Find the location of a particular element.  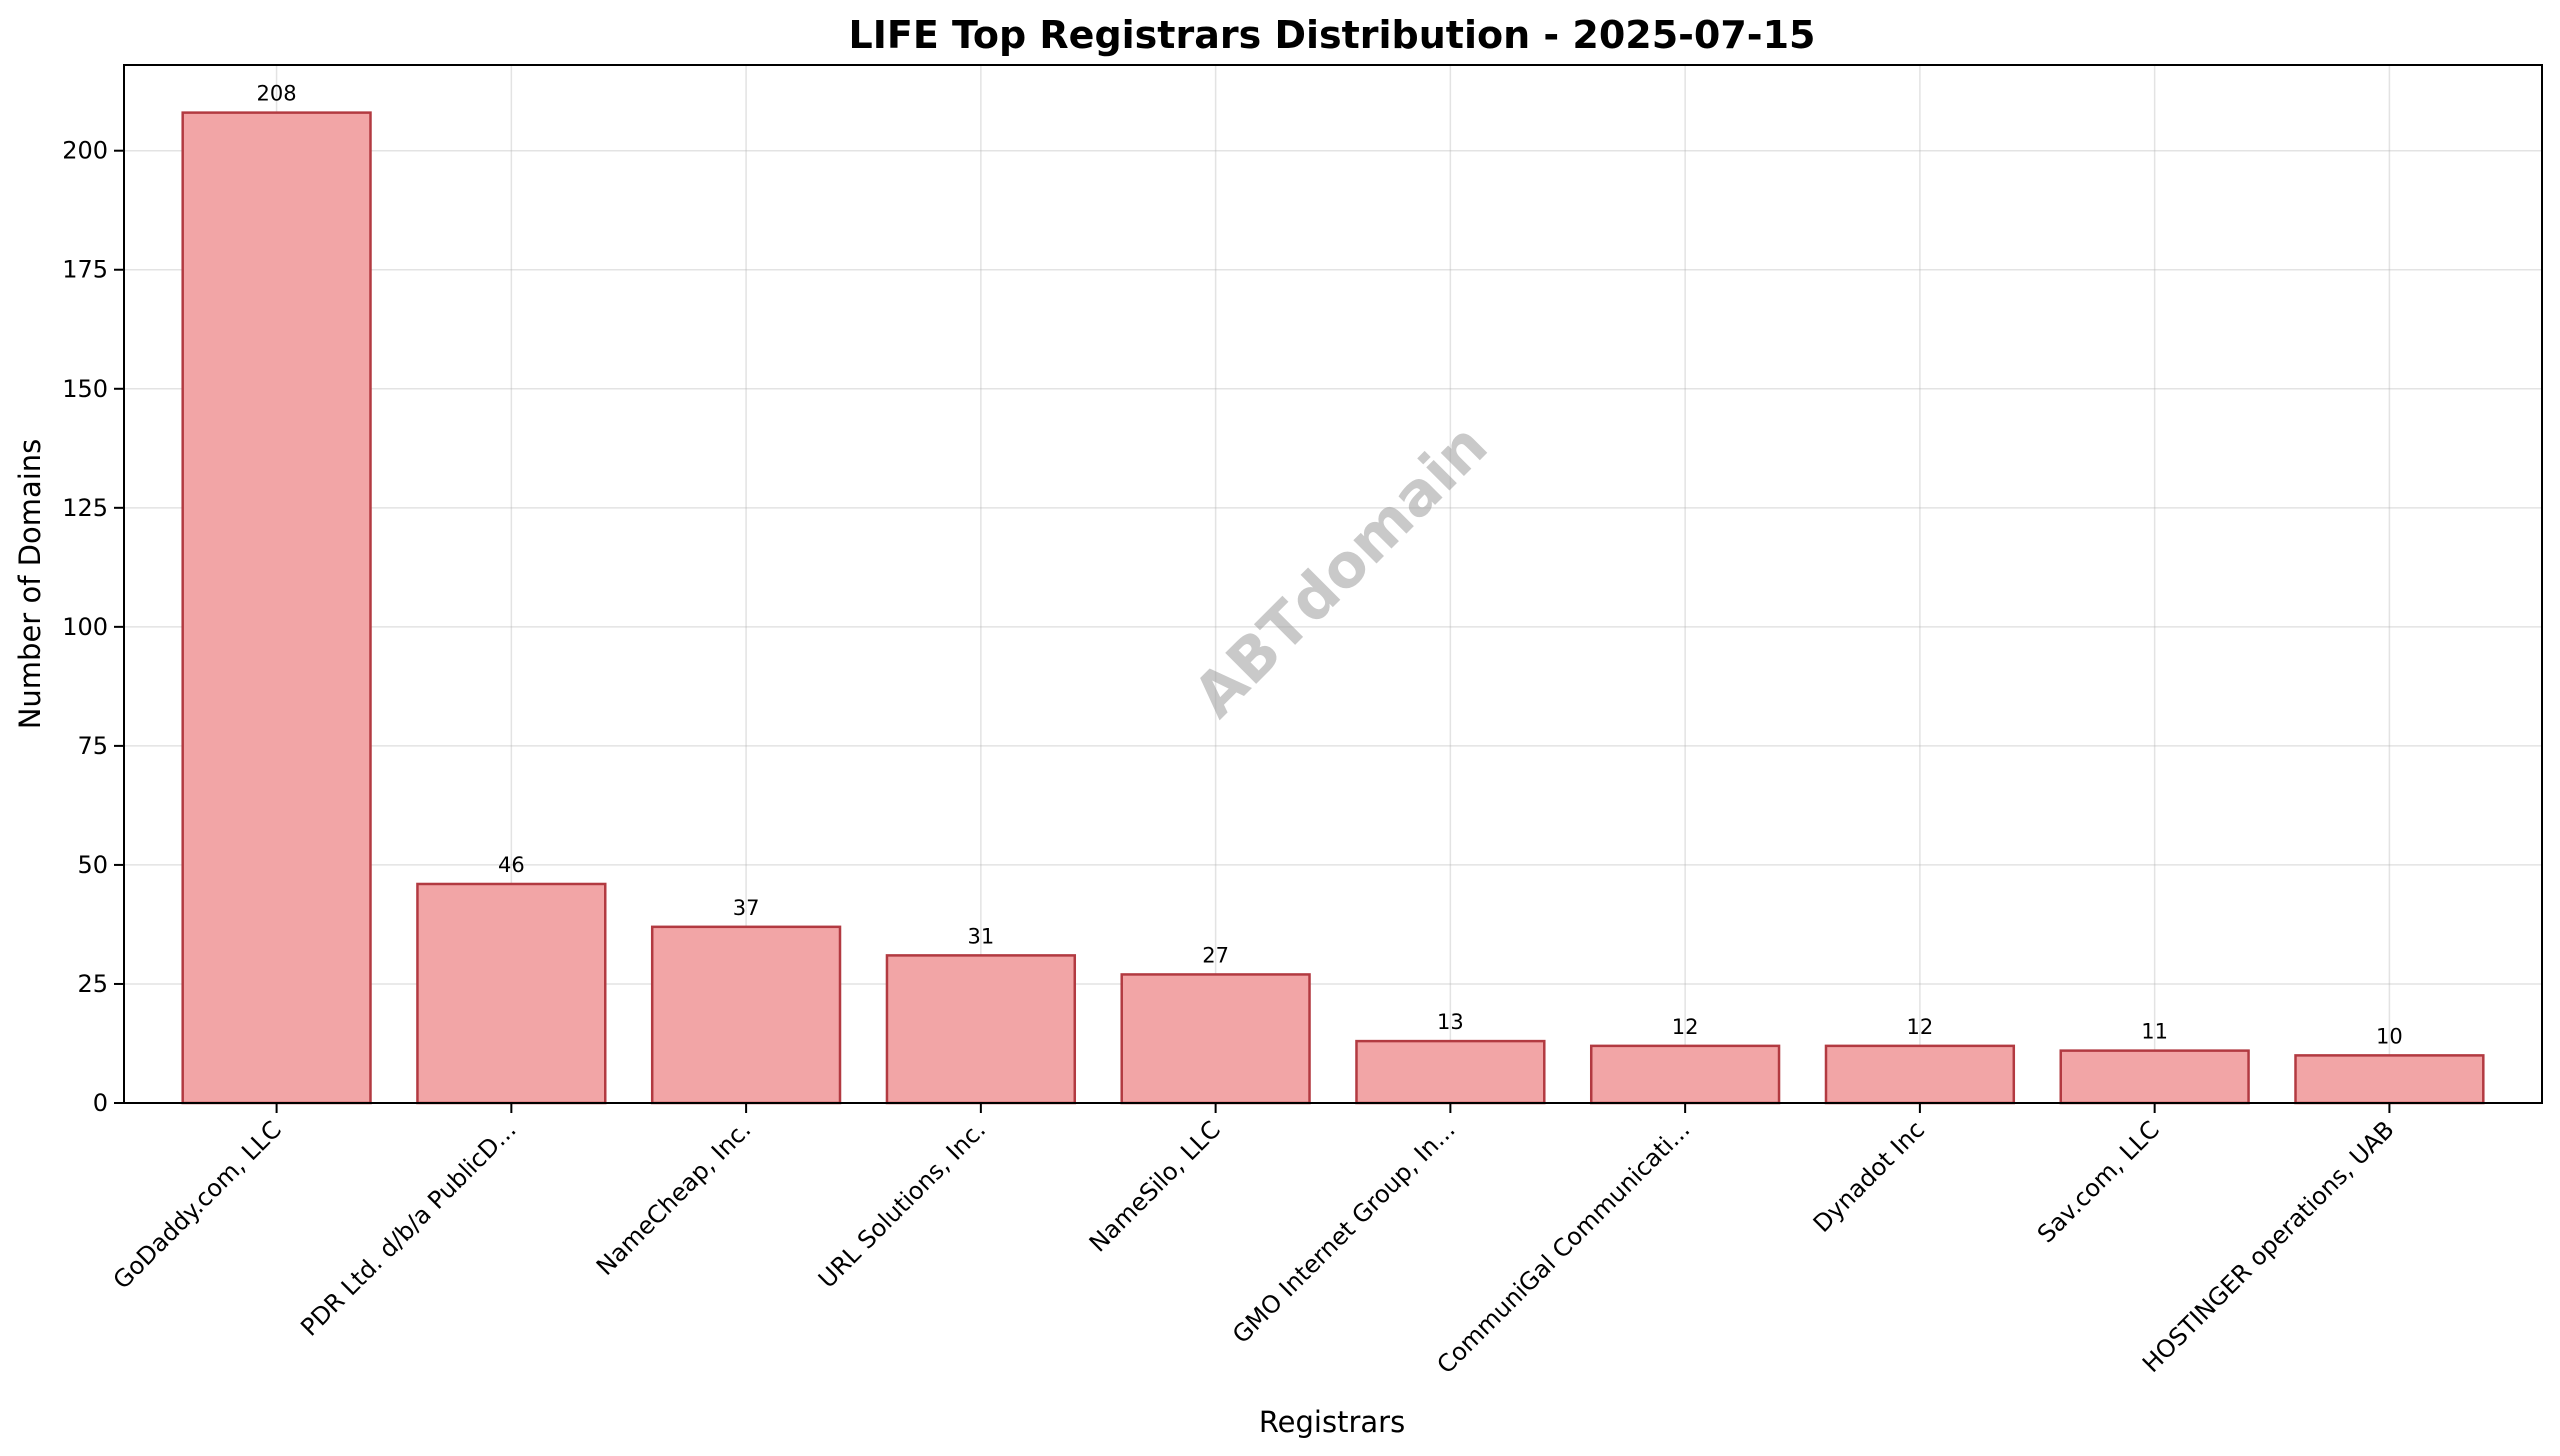

y-tick-label: 0 is located at coordinates (100, 1103).